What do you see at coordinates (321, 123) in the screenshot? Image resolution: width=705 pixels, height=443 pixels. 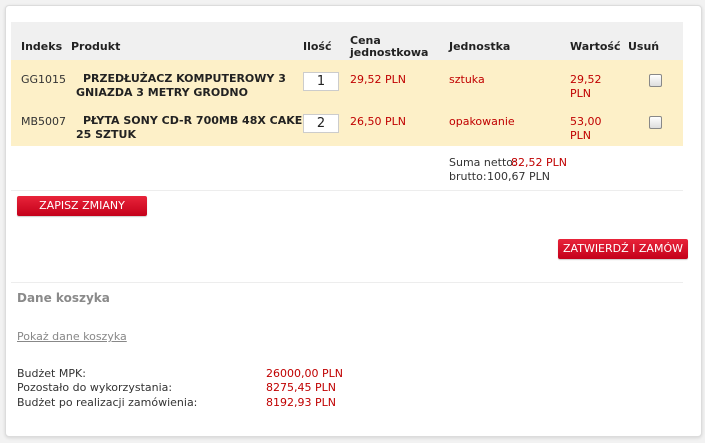 I see `quantity-input: 2` at bounding box center [321, 123].